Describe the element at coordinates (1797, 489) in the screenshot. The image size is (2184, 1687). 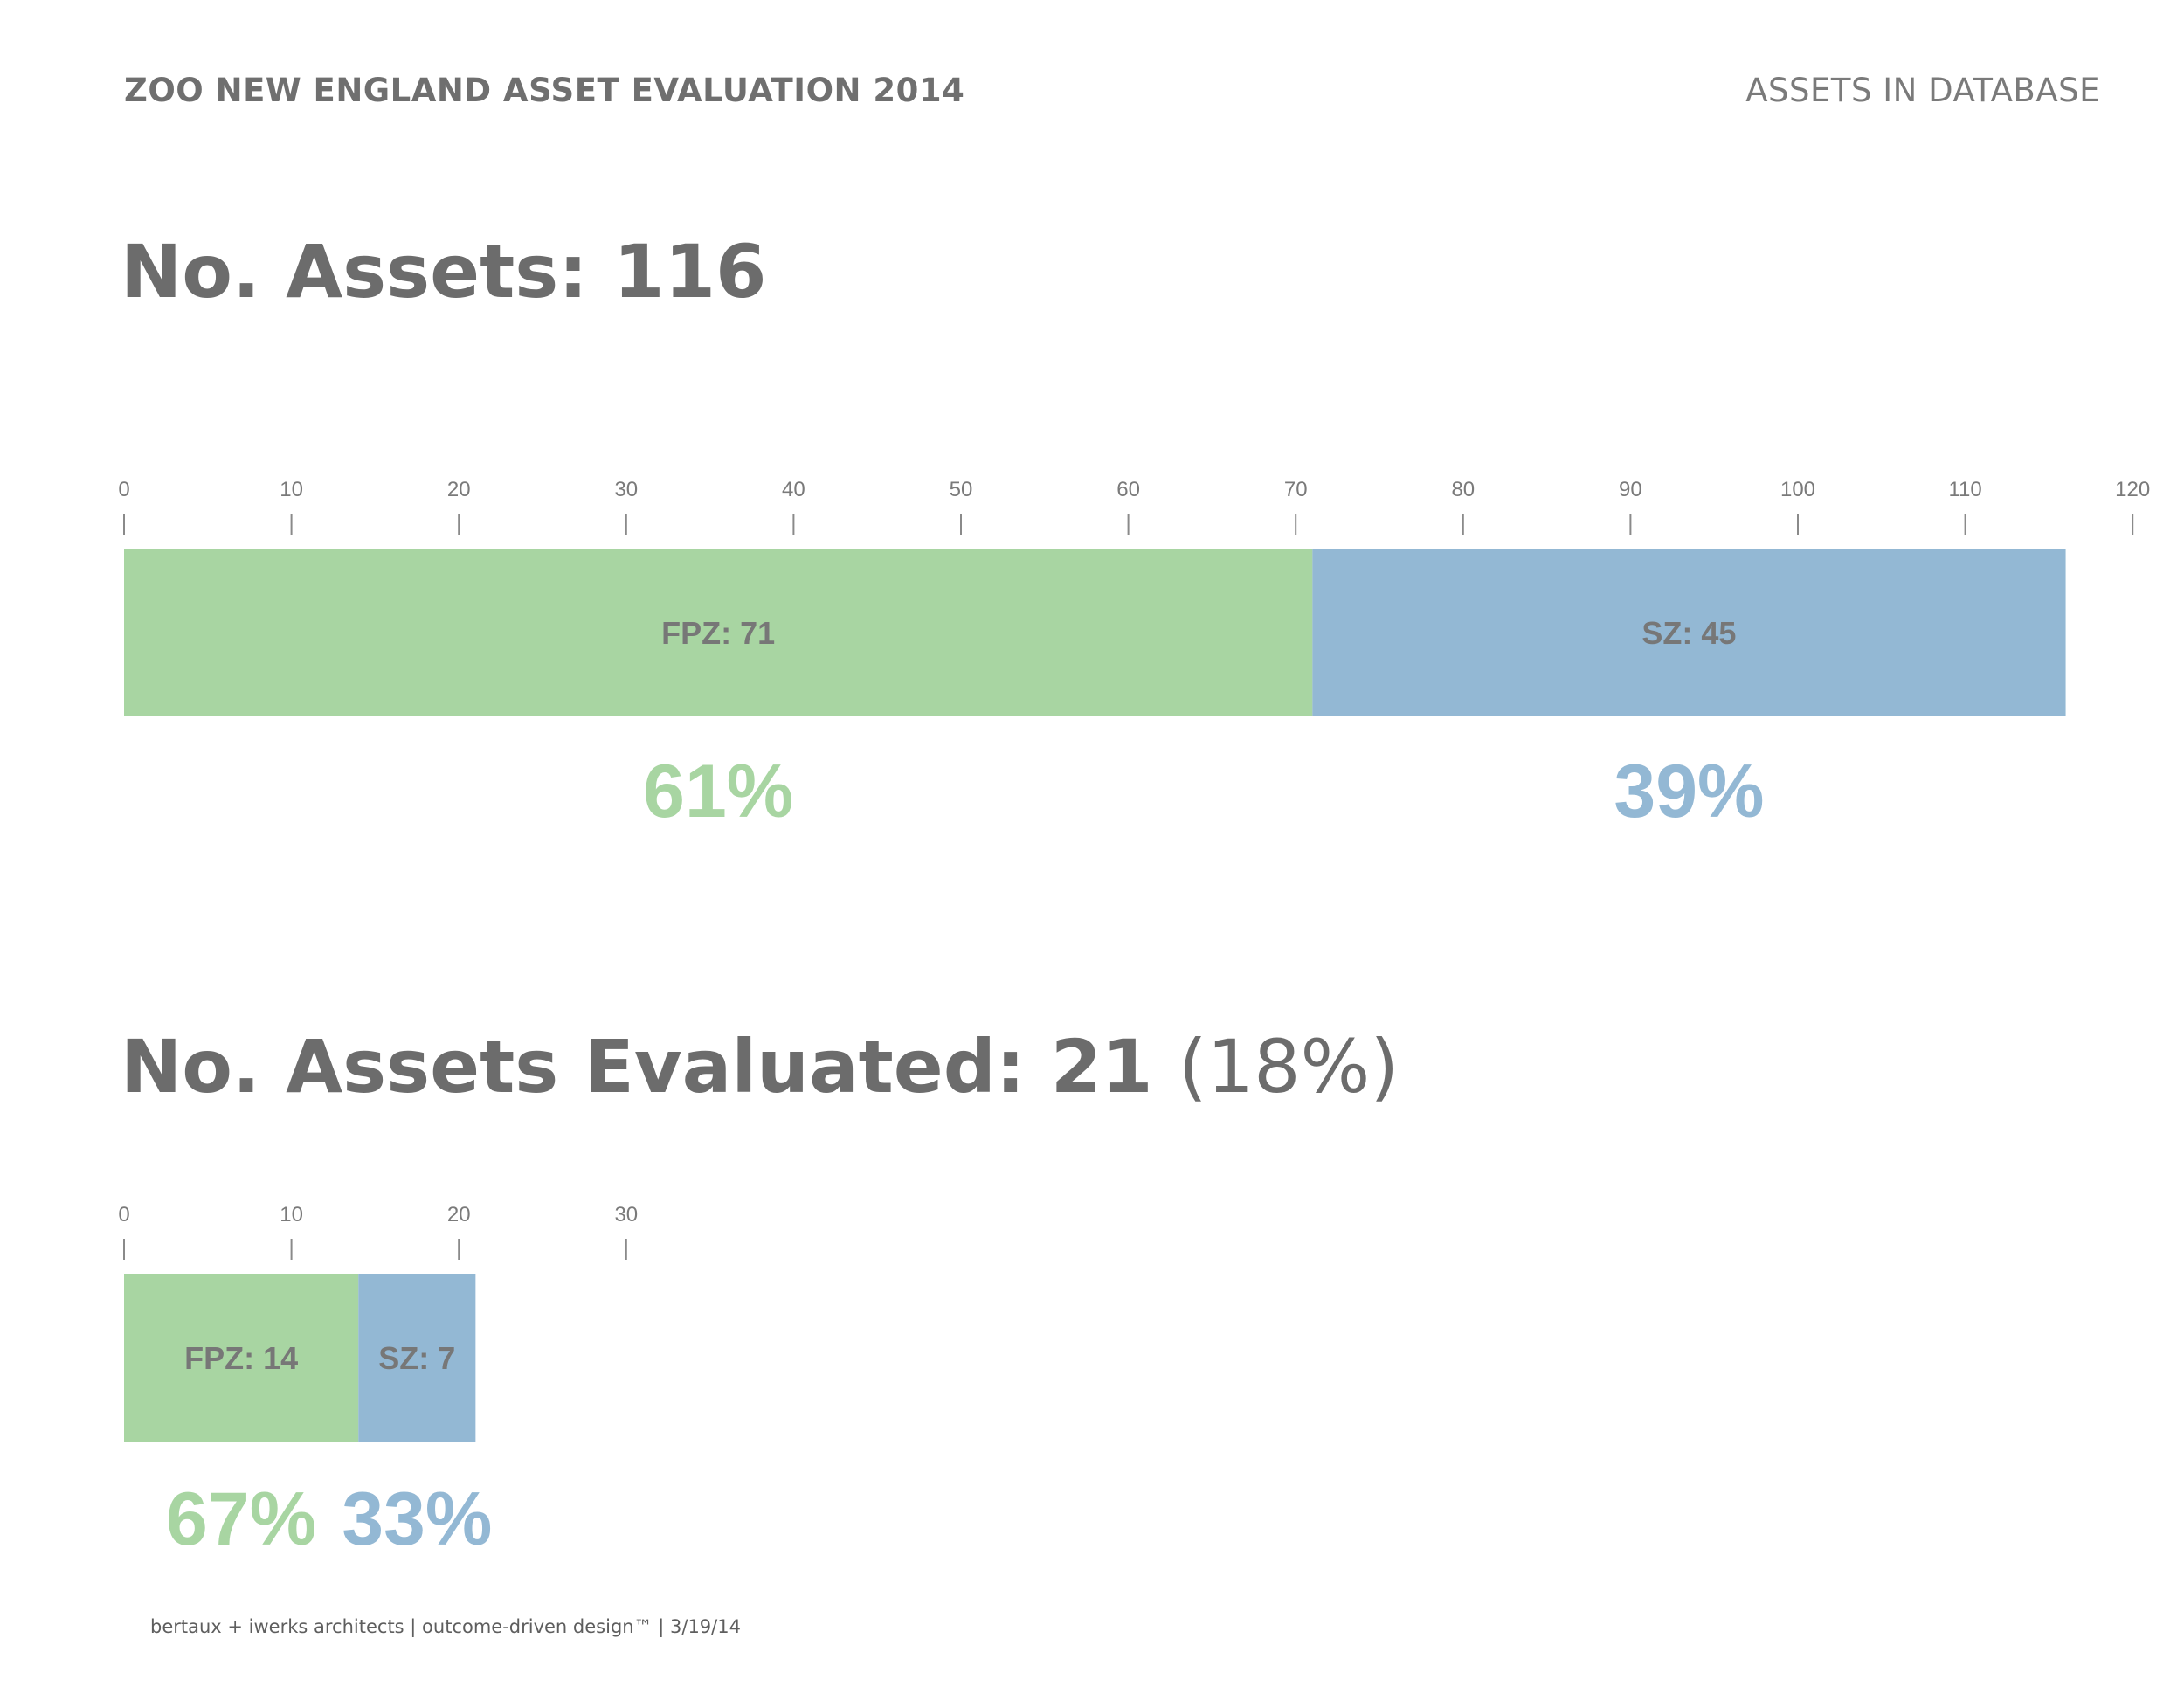
I see `axis-tick-label: 100` at that location.